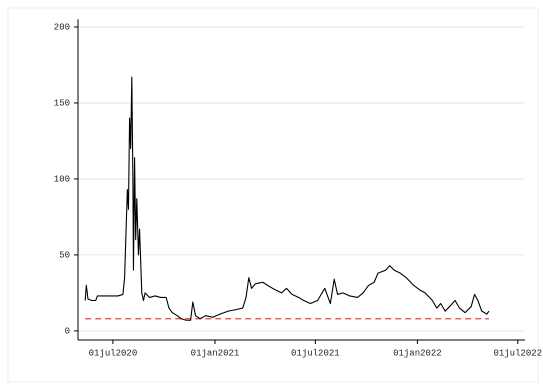  What do you see at coordinates (215, 353) in the screenshot?
I see `x-tick-label: 01jan2021` at bounding box center [215, 353].